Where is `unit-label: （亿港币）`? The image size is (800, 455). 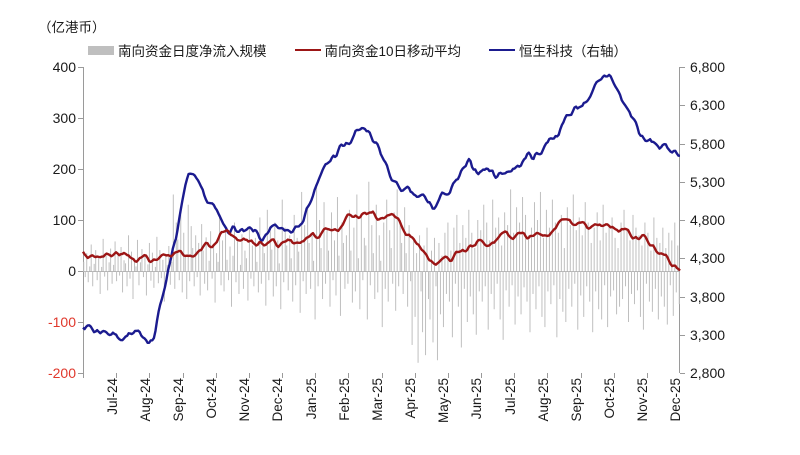 unit-label: （亿港币） is located at coordinates (72, 27).